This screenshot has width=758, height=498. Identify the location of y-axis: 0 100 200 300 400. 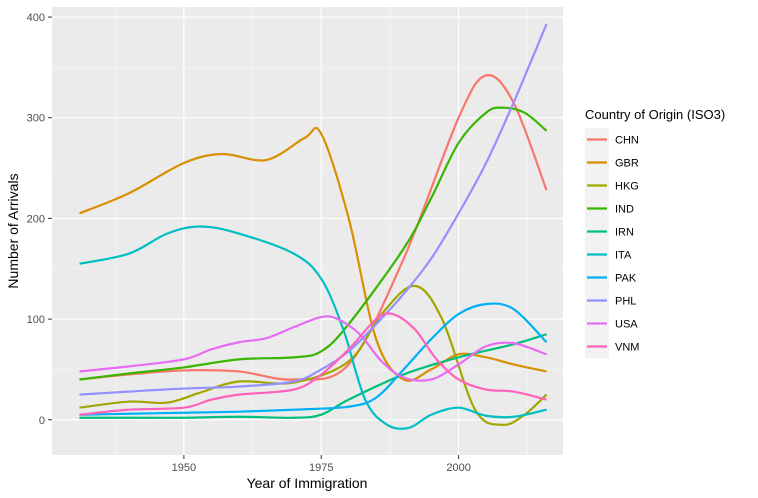
(39, 219).